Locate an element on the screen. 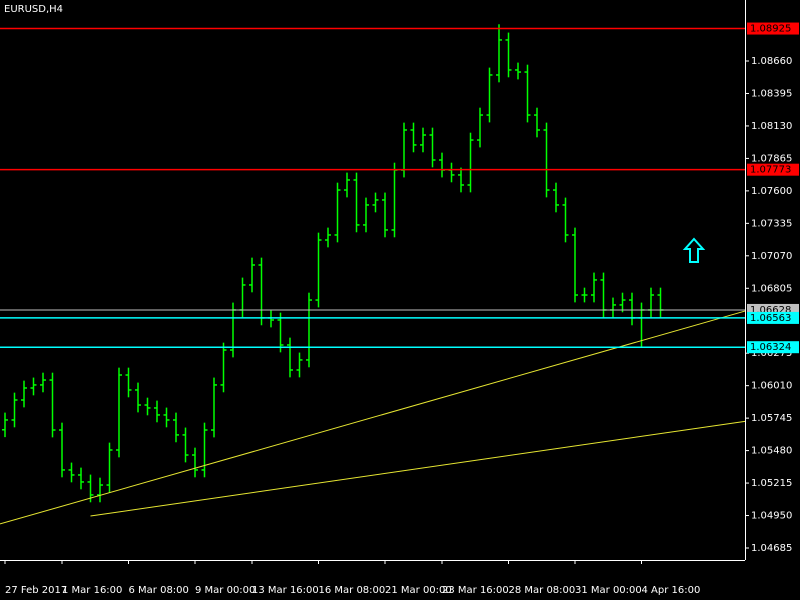 Image resolution: width=800 pixels, height=600 pixels. x-tick-label: 28 Mar 08:00 is located at coordinates (542, 590).